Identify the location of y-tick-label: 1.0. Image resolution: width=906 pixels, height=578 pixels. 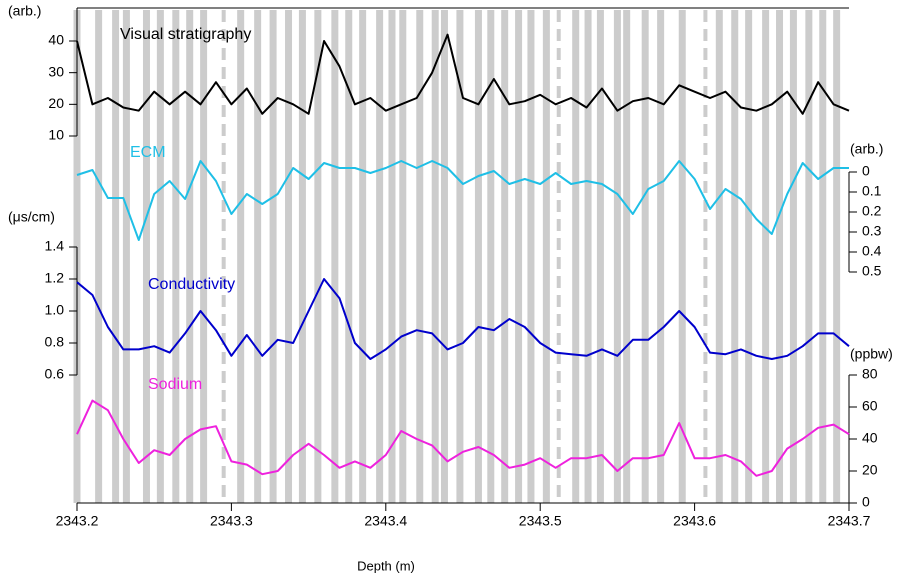
(55, 310).